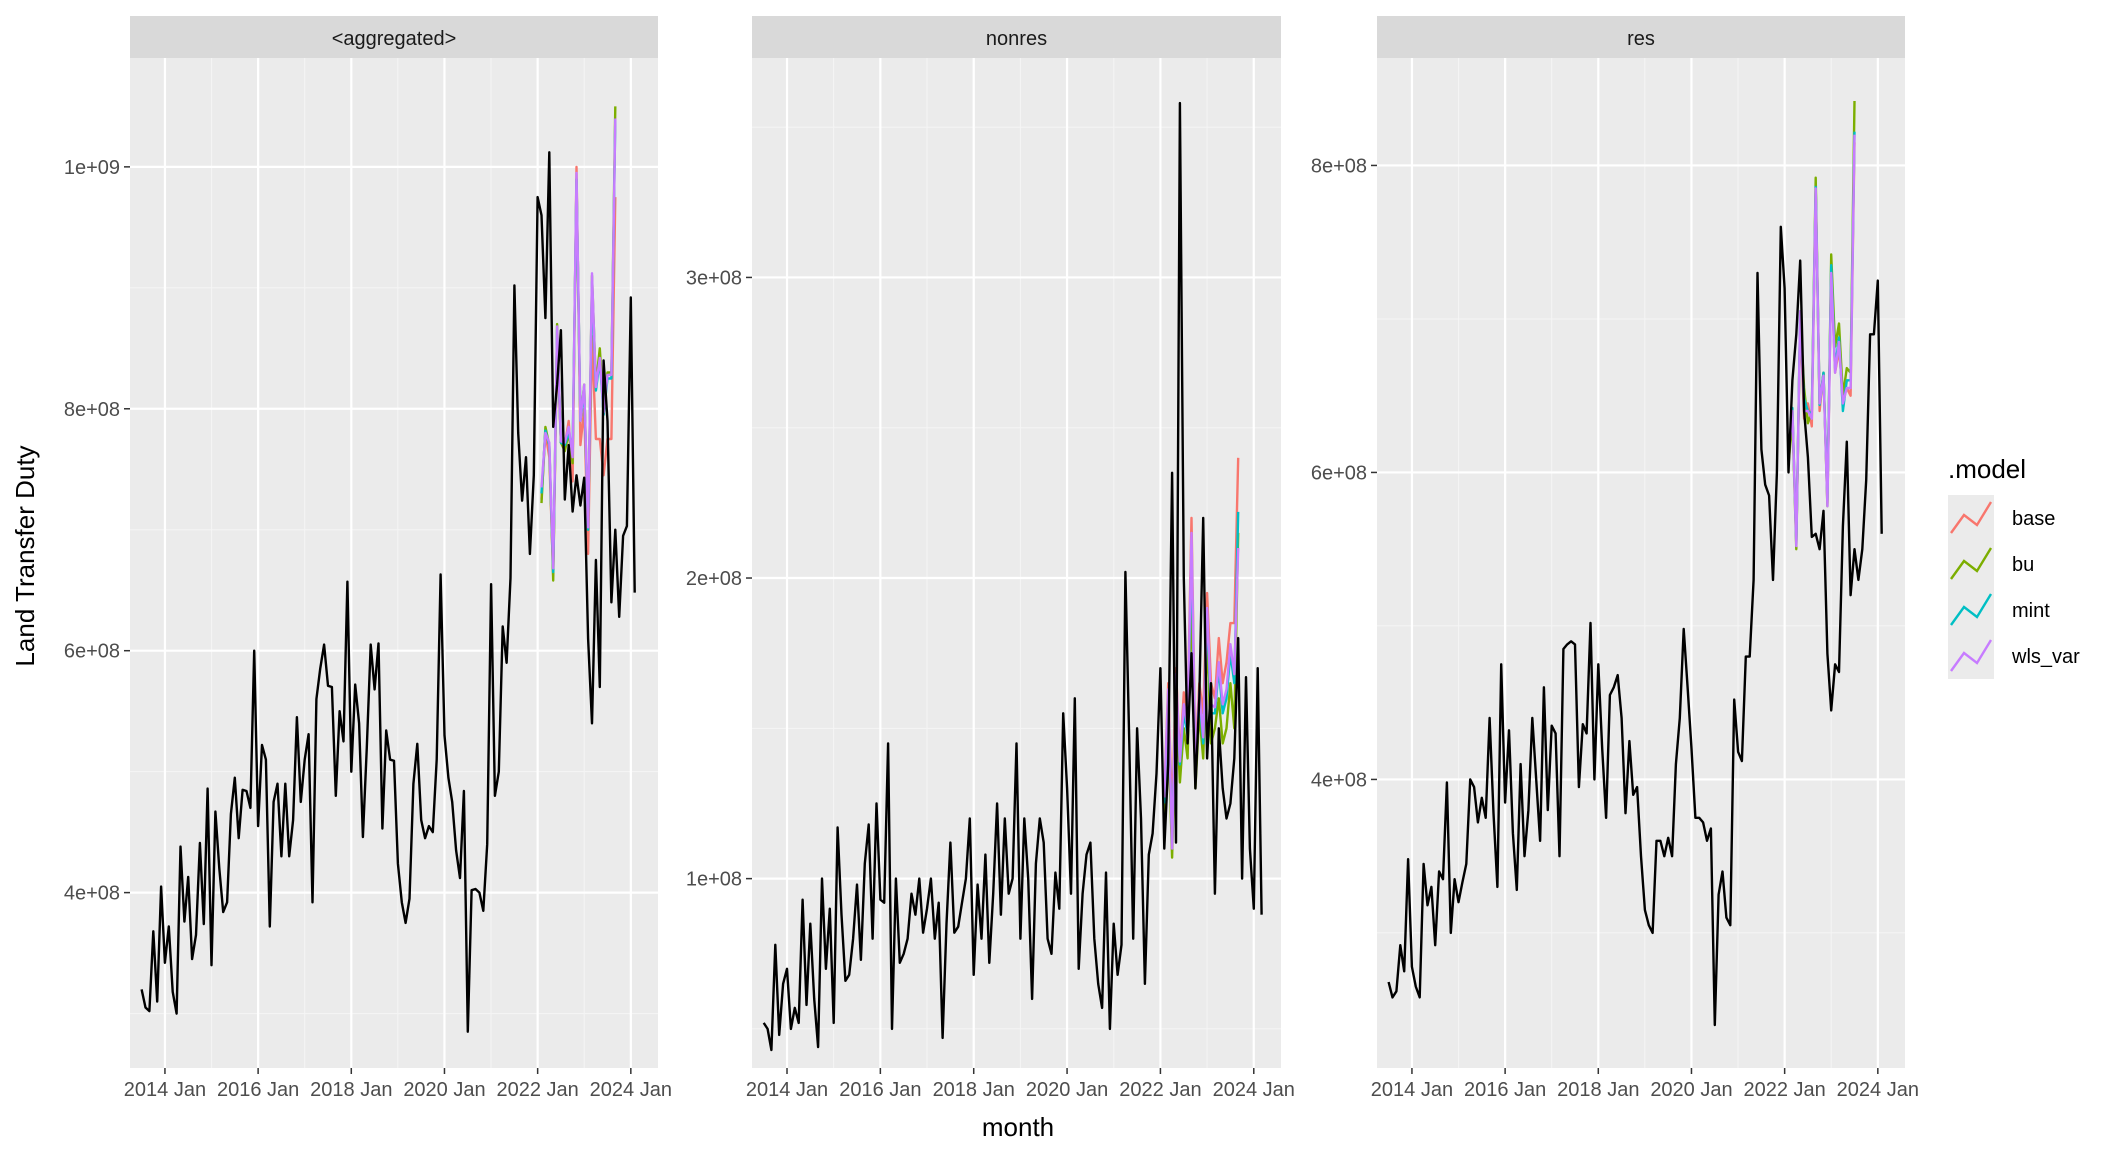 The width and height of the screenshot is (2112, 1152). Describe the element at coordinates (1987, 469) in the screenshot. I see `legend-title: .model` at that location.